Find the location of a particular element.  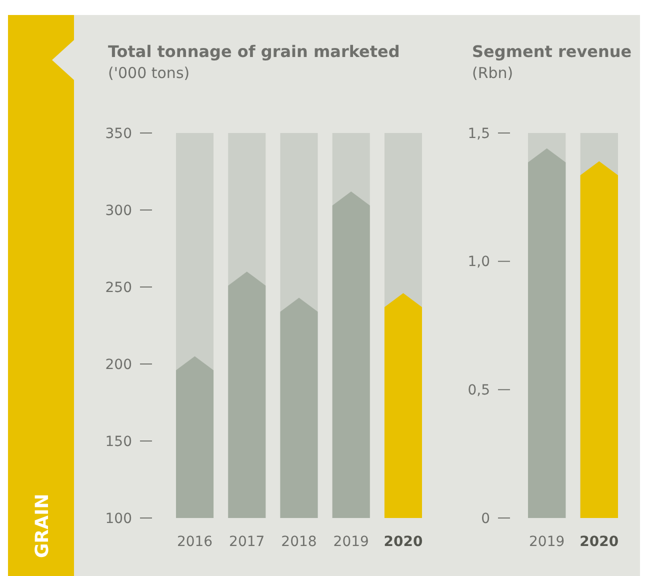

y-tick-label: 200 is located at coordinates (118, 364).